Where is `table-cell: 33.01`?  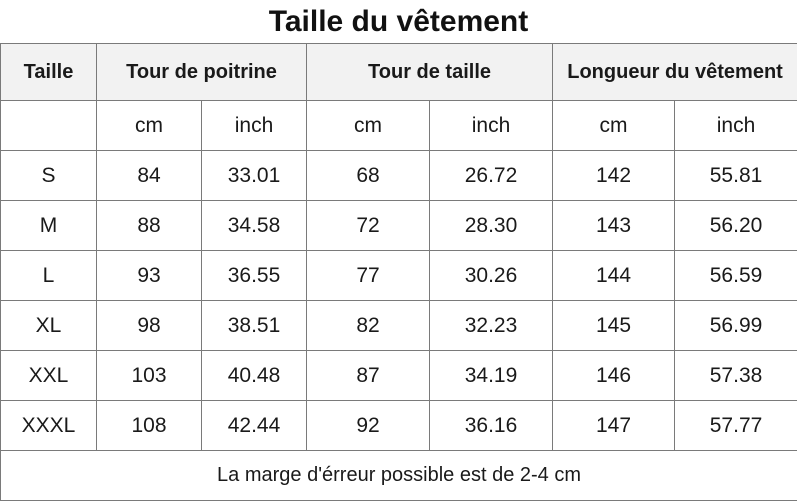
table-cell: 33.01 is located at coordinates (254, 175).